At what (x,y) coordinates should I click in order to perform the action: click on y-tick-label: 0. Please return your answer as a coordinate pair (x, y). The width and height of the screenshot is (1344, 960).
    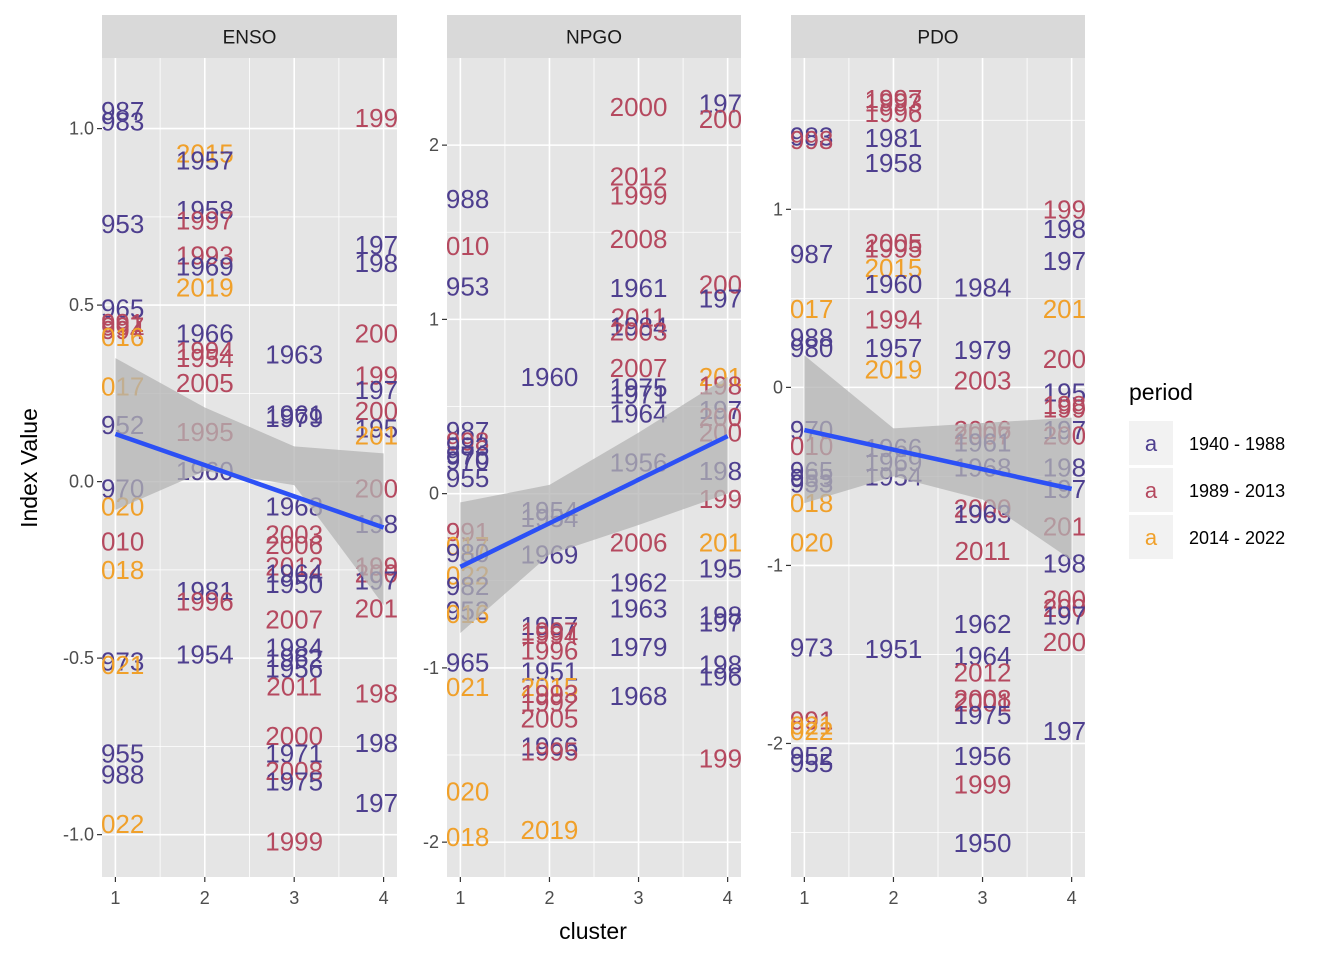
    Looking at the image, I should click on (778, 387).